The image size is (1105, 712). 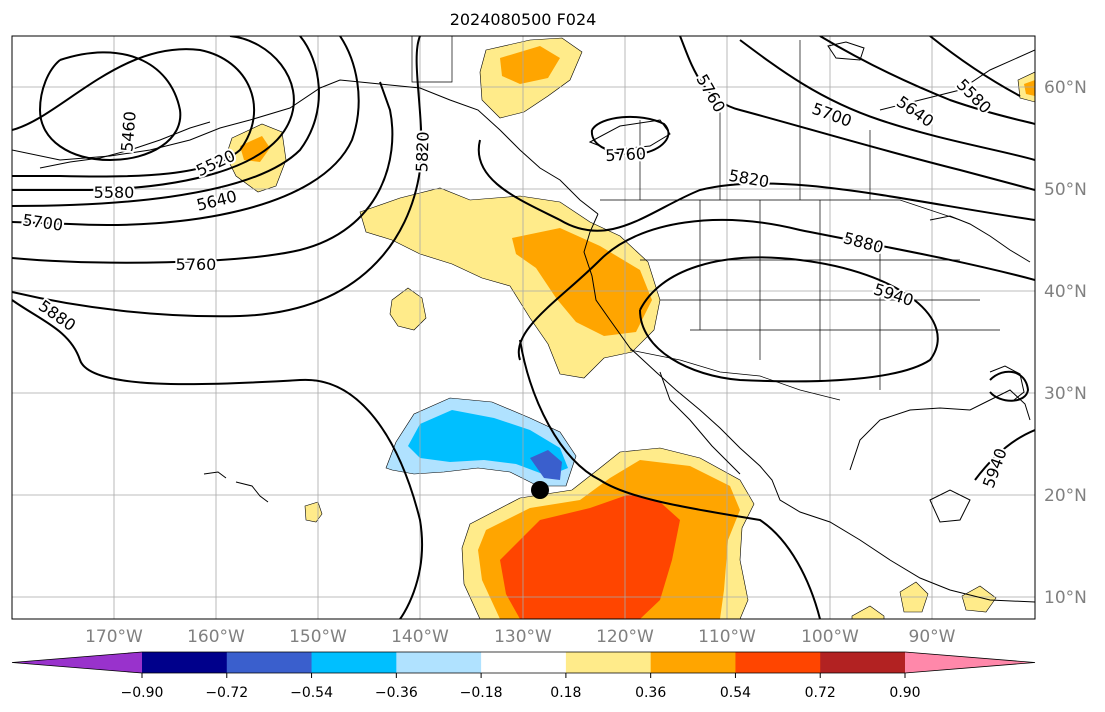 What do you see at coordinates (830, 637) in the screenshot?
I see `lon-label: 100°W` at bounding box center [830, 637].